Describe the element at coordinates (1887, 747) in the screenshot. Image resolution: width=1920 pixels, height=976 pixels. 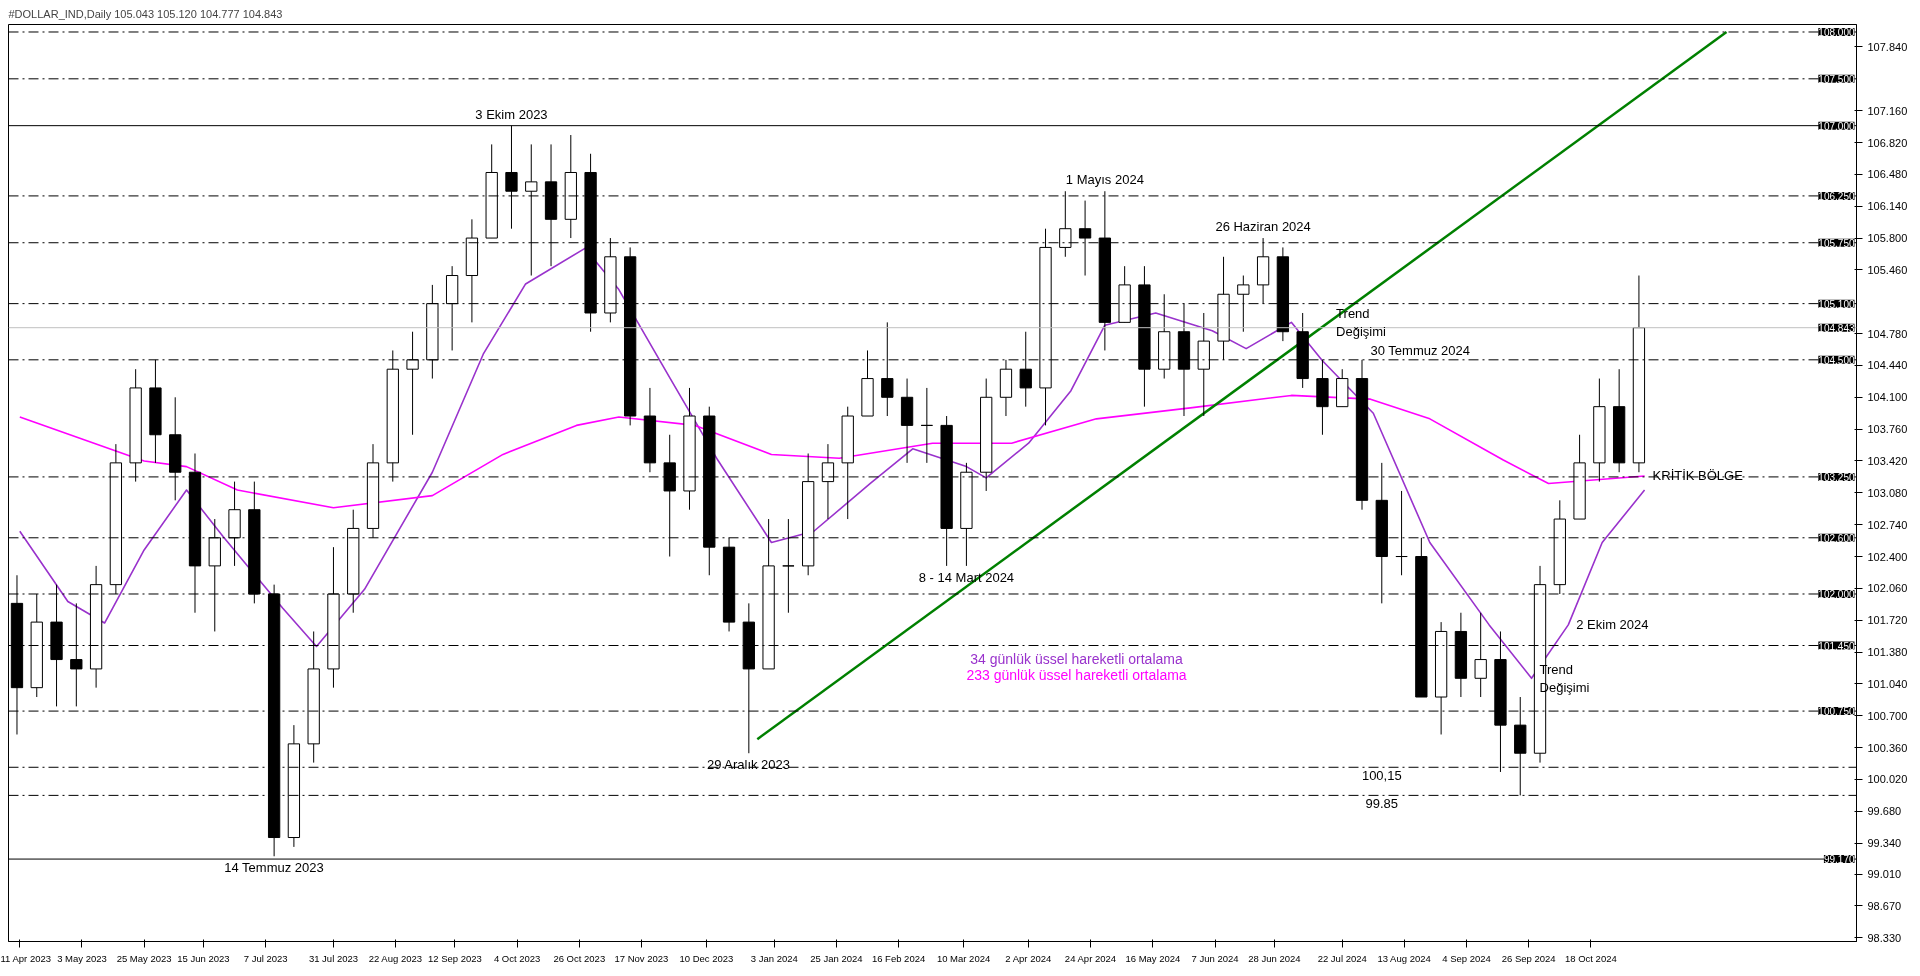
I see `y-tick-label: 100.360` at that location.